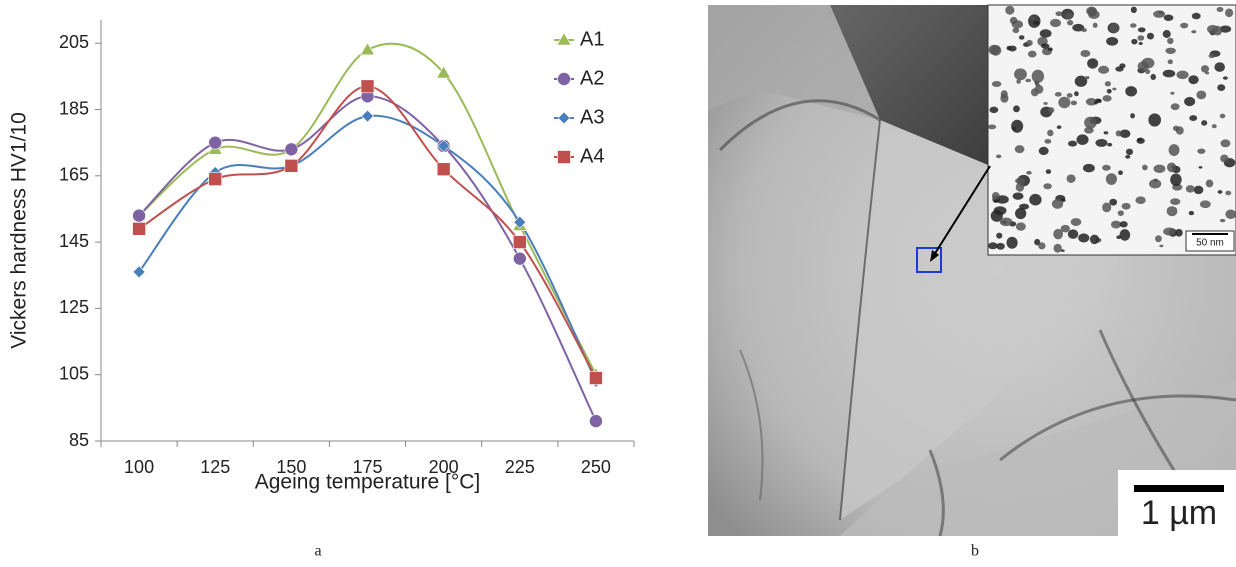 This screenshot has height=567, width=1236. What do you see at coordinates (291, 467) in the screenshot?
I see `x-tick-label: 150` at bounding box center [291, 467].